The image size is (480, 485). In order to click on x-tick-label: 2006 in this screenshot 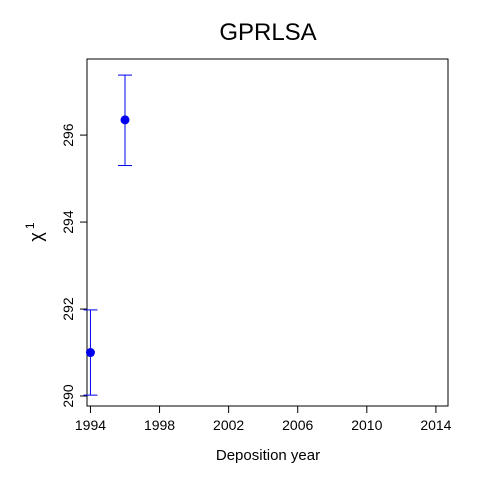, I will do `click(297, 425)`.